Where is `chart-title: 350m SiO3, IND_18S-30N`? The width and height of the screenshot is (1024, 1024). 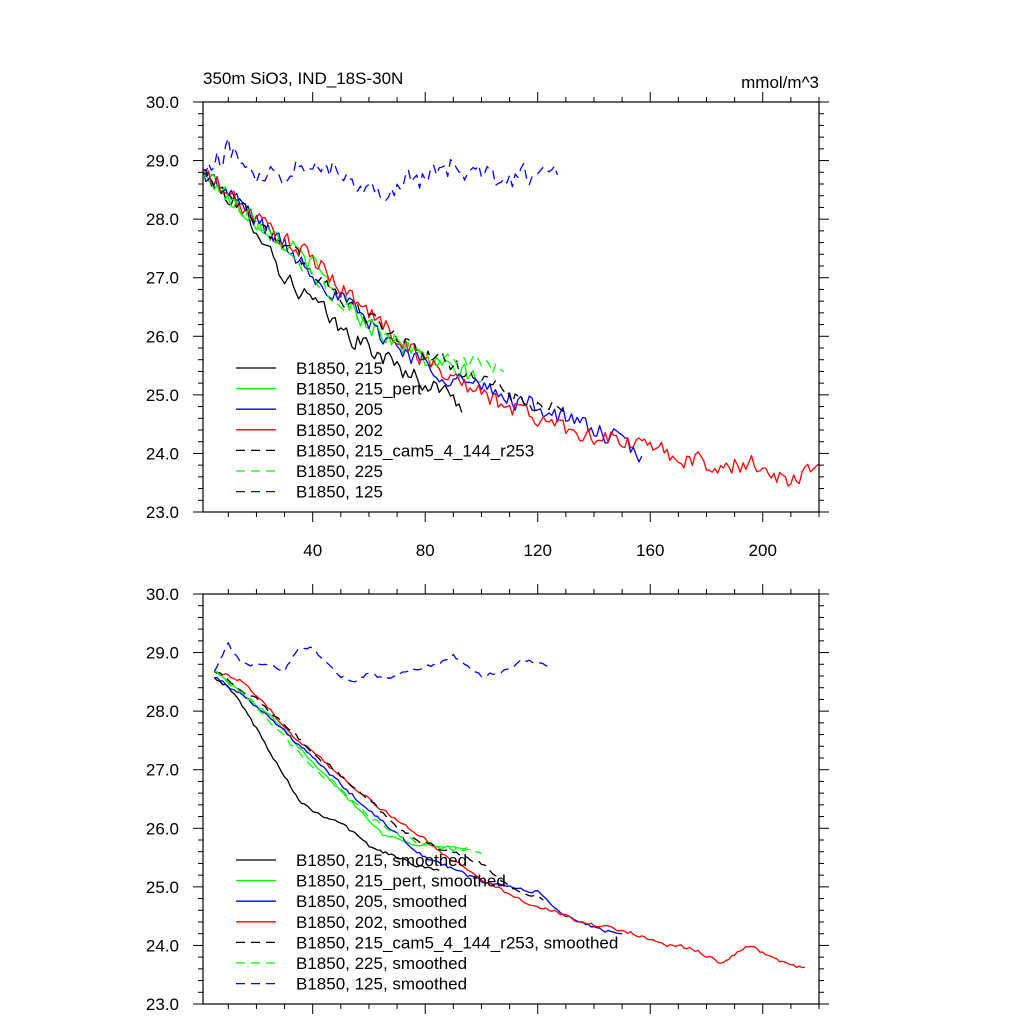 chart-title: 350m SiO3, IND_18S-30N is located at coordinates (303, 78).